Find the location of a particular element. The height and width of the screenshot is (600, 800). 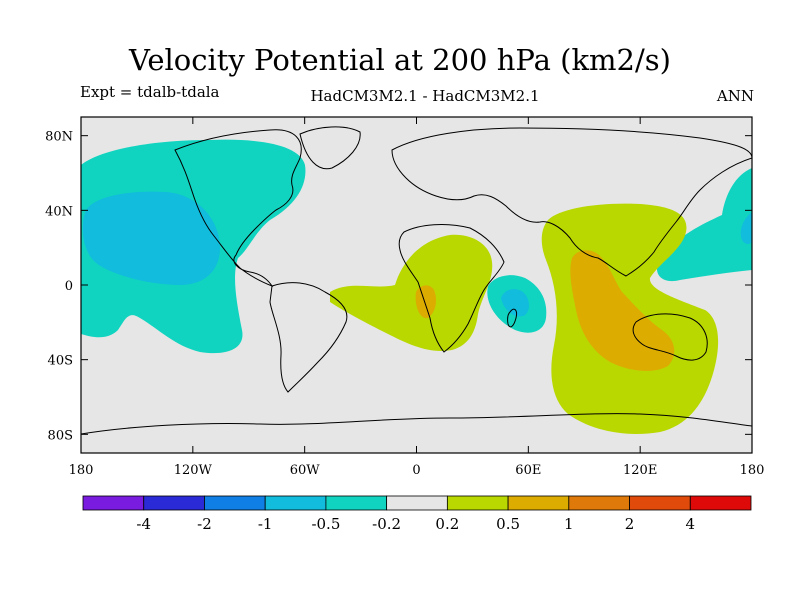

strong-negative-region-pacific is located at coordinates (151, 238).